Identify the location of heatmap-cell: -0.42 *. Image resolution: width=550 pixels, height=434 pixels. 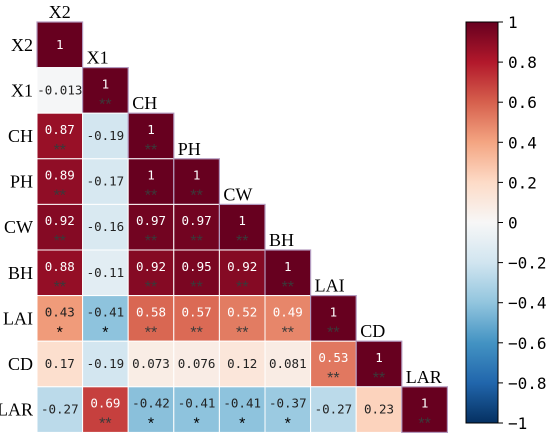
(151, 409).